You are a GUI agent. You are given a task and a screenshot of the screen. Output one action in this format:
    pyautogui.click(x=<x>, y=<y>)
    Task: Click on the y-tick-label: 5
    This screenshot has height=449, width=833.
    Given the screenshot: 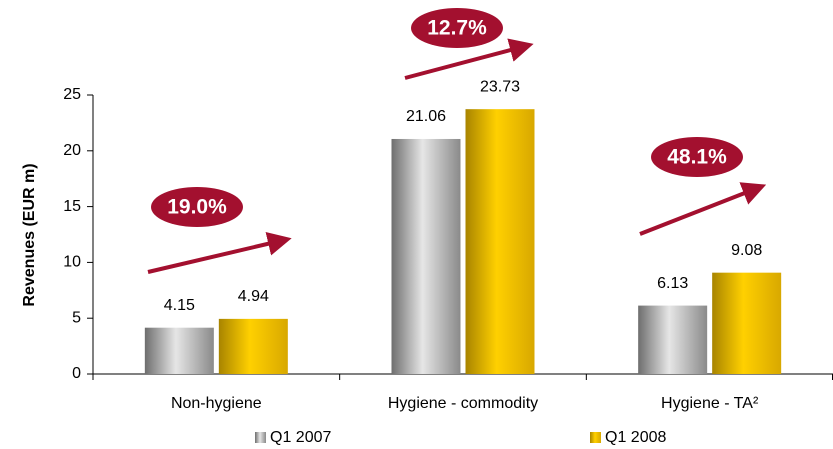 What is the action you would take?
    pyautogui.click(x=76, y=317)
    